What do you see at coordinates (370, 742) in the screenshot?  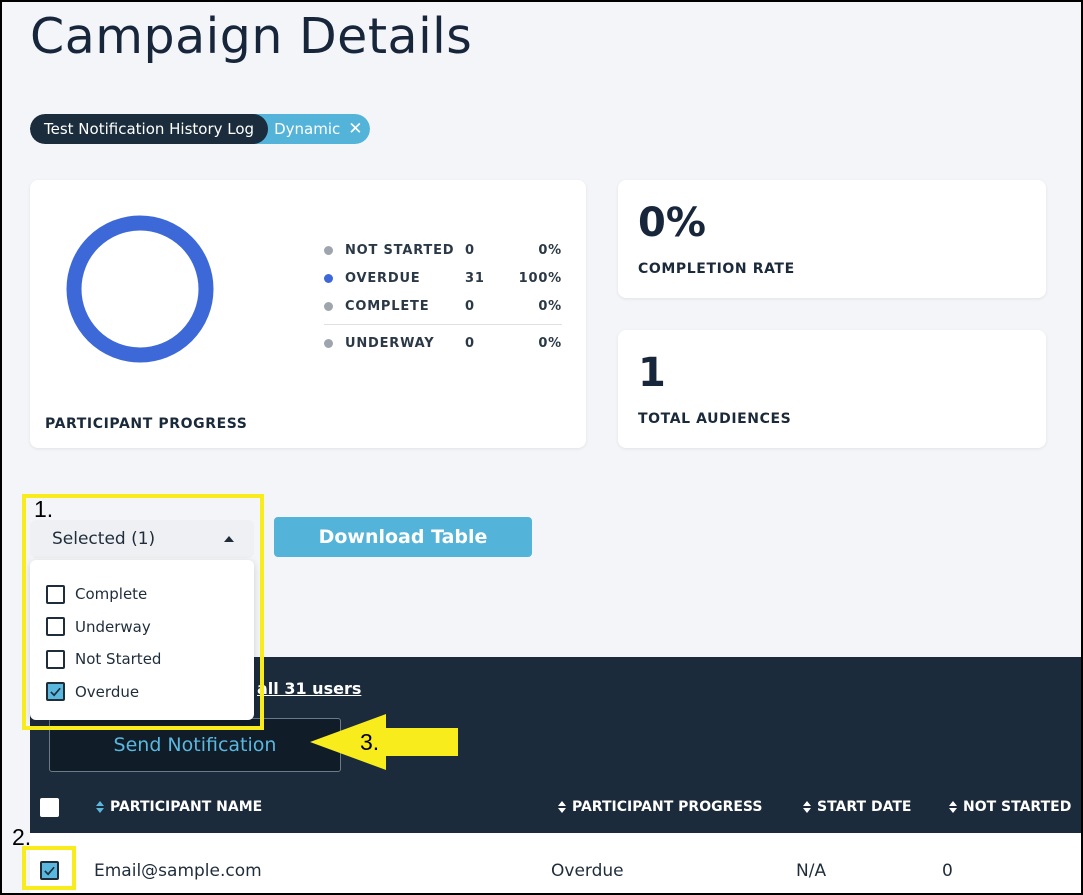 I see `annotation-number-3: 3.` at bounding box center [370, 742].